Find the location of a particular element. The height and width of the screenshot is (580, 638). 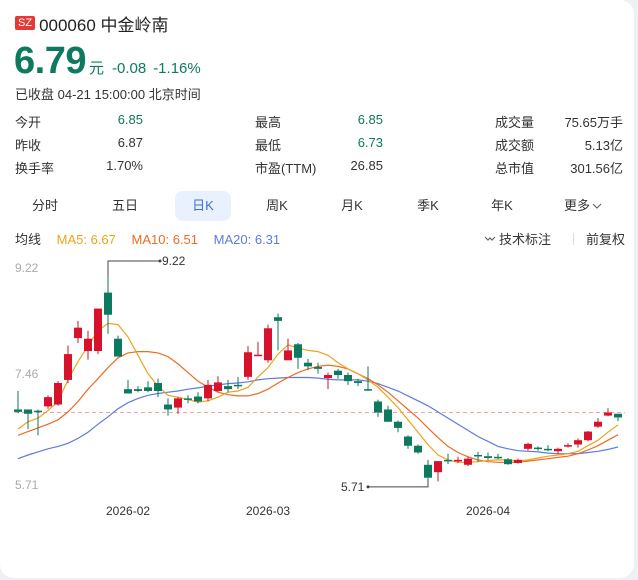

tab-label: 月K is located at coordinates (352, 205).